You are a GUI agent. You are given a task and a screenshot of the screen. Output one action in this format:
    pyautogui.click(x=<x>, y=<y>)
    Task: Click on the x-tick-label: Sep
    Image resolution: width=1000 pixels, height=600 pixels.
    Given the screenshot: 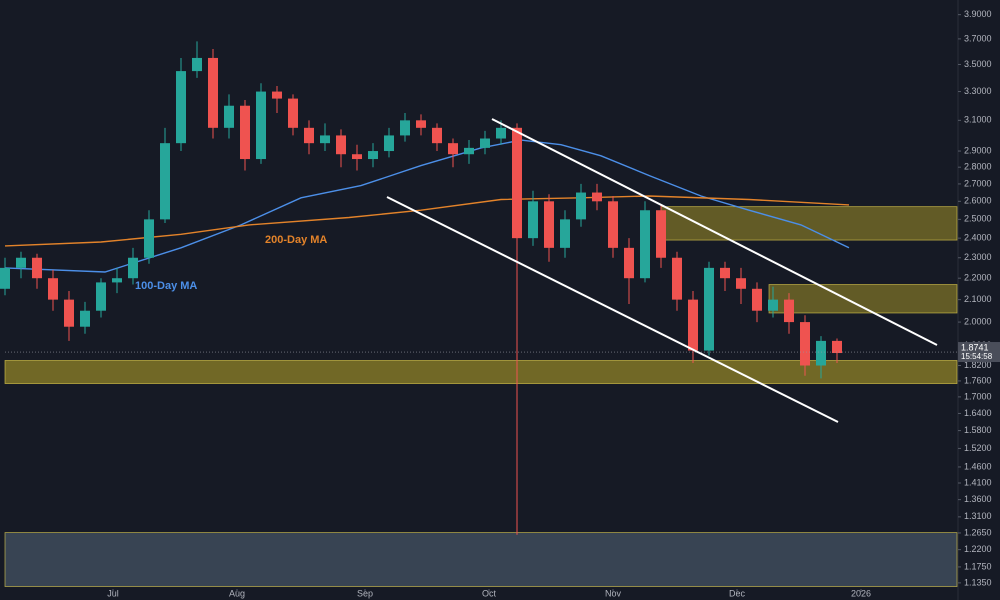 What is the action you would take?
    pyautogui.click(x=365, y=593)
    